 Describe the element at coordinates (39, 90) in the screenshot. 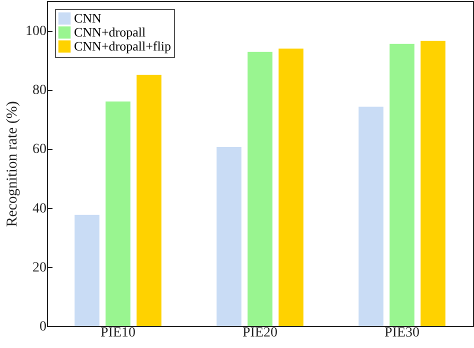

I see `y-tick-label: 80` at that location.